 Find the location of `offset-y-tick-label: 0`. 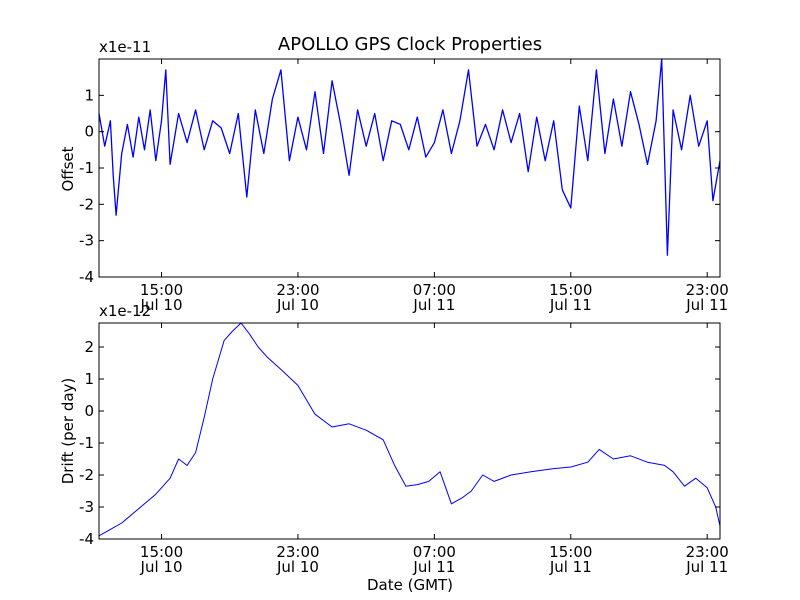

offset-y-tick-label: 0 is located at coordinates (89, 132).